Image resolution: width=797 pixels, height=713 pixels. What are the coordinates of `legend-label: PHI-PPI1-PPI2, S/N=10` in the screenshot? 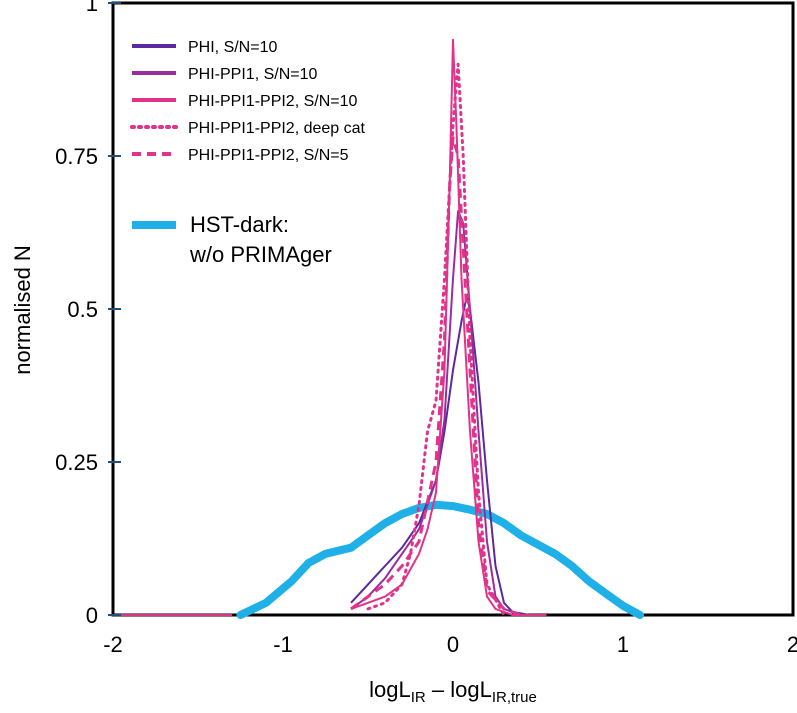 It's located at (273, 101).